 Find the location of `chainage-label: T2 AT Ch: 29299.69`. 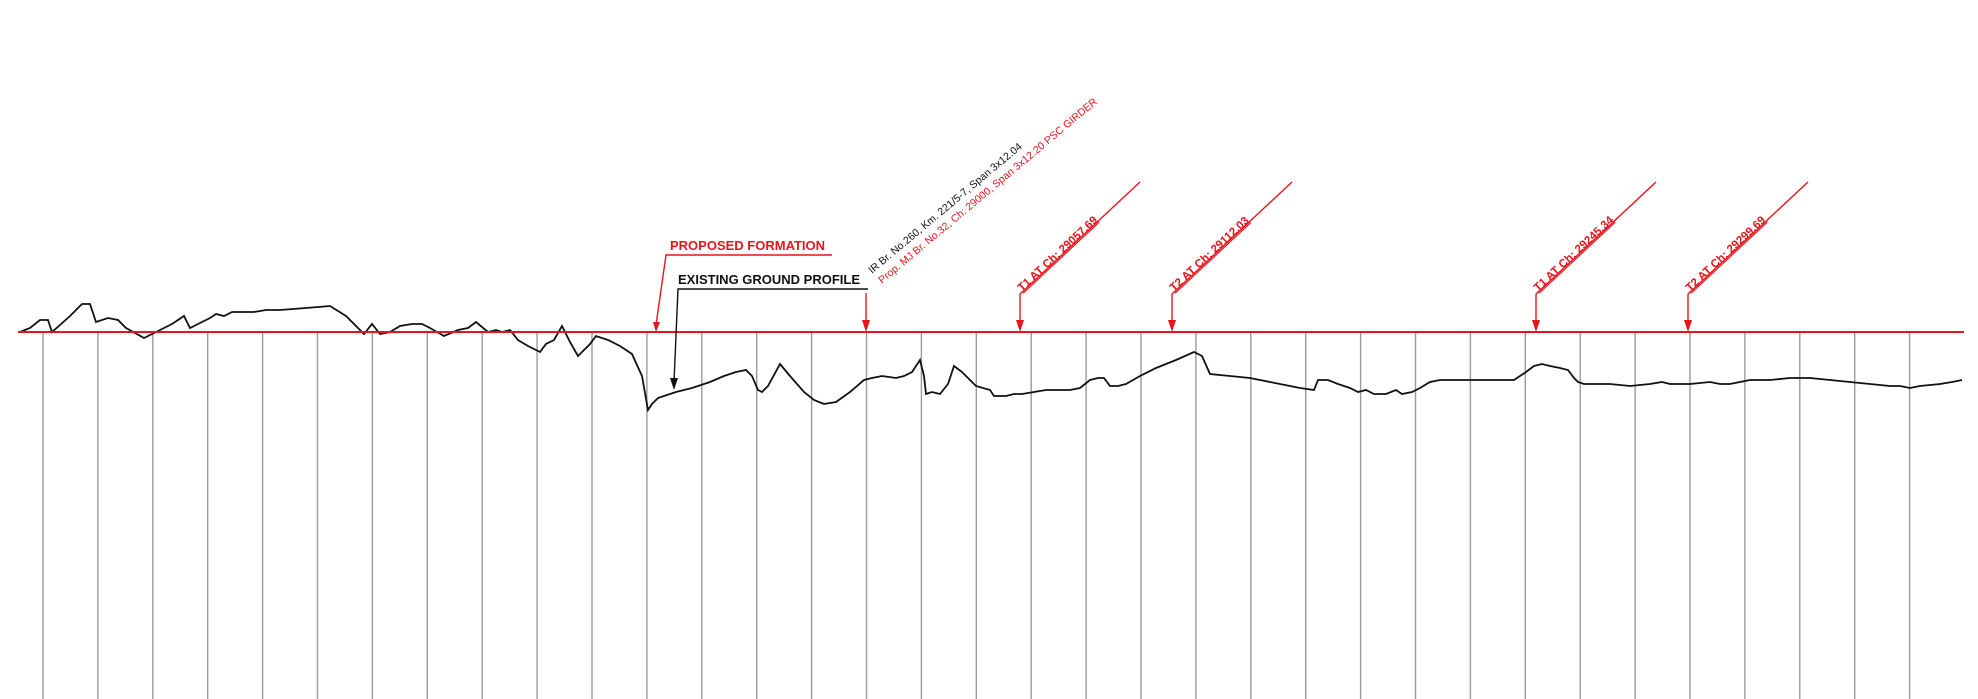

chainage-label: T2 AT Ch: 29299.69 is located at coordinates (1726, 254).